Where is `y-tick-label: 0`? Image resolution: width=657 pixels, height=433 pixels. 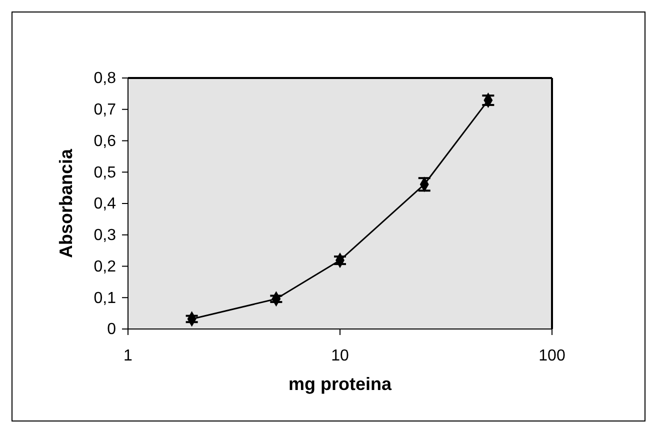 y-tick-label: 0 is located at coordinates (111, 329).